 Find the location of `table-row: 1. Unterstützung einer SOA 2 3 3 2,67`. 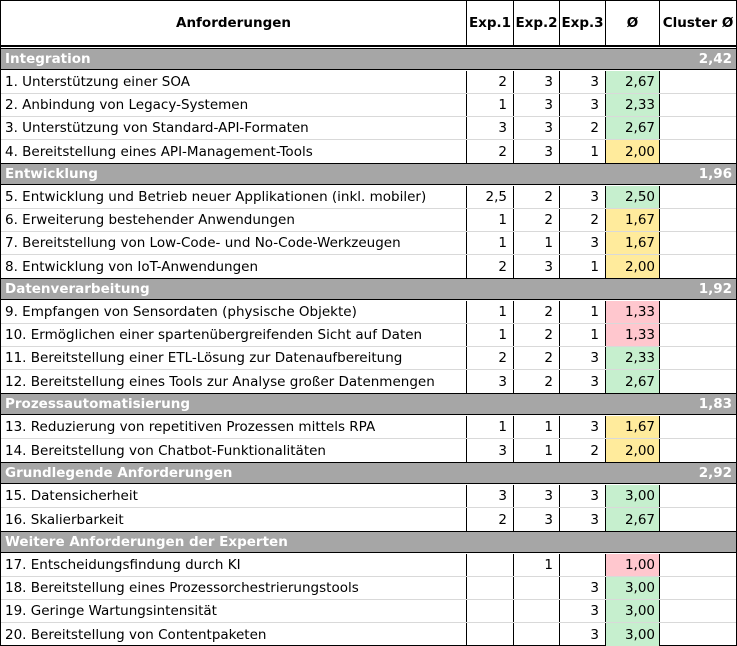

table-row: 1. Unterstützung einer SOA 2 3 3 2,67 is located at coordinates (368, 82).